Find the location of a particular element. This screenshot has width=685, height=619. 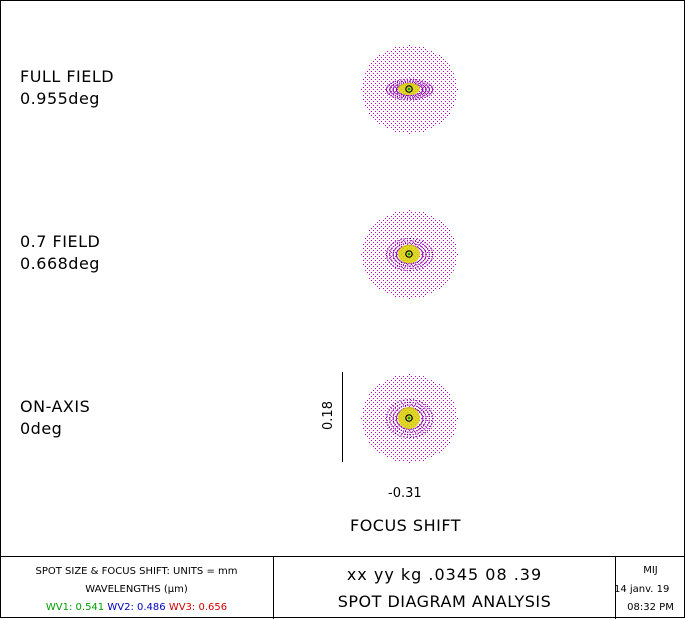

units-text: SPOT SIZE & FOCUS SHIFT: UNITS = mm is located at coordinates (136, 571).